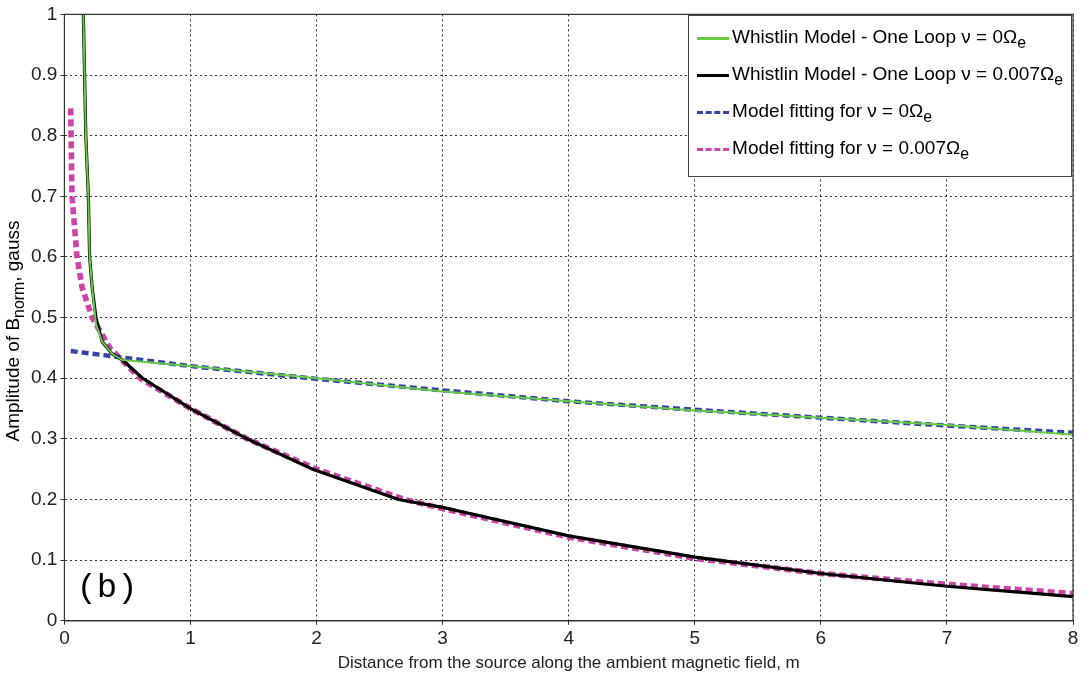  Describe the element at coordinates (44, 498) in the screenshot. I see `y-tick-label: 0.2` at that location.